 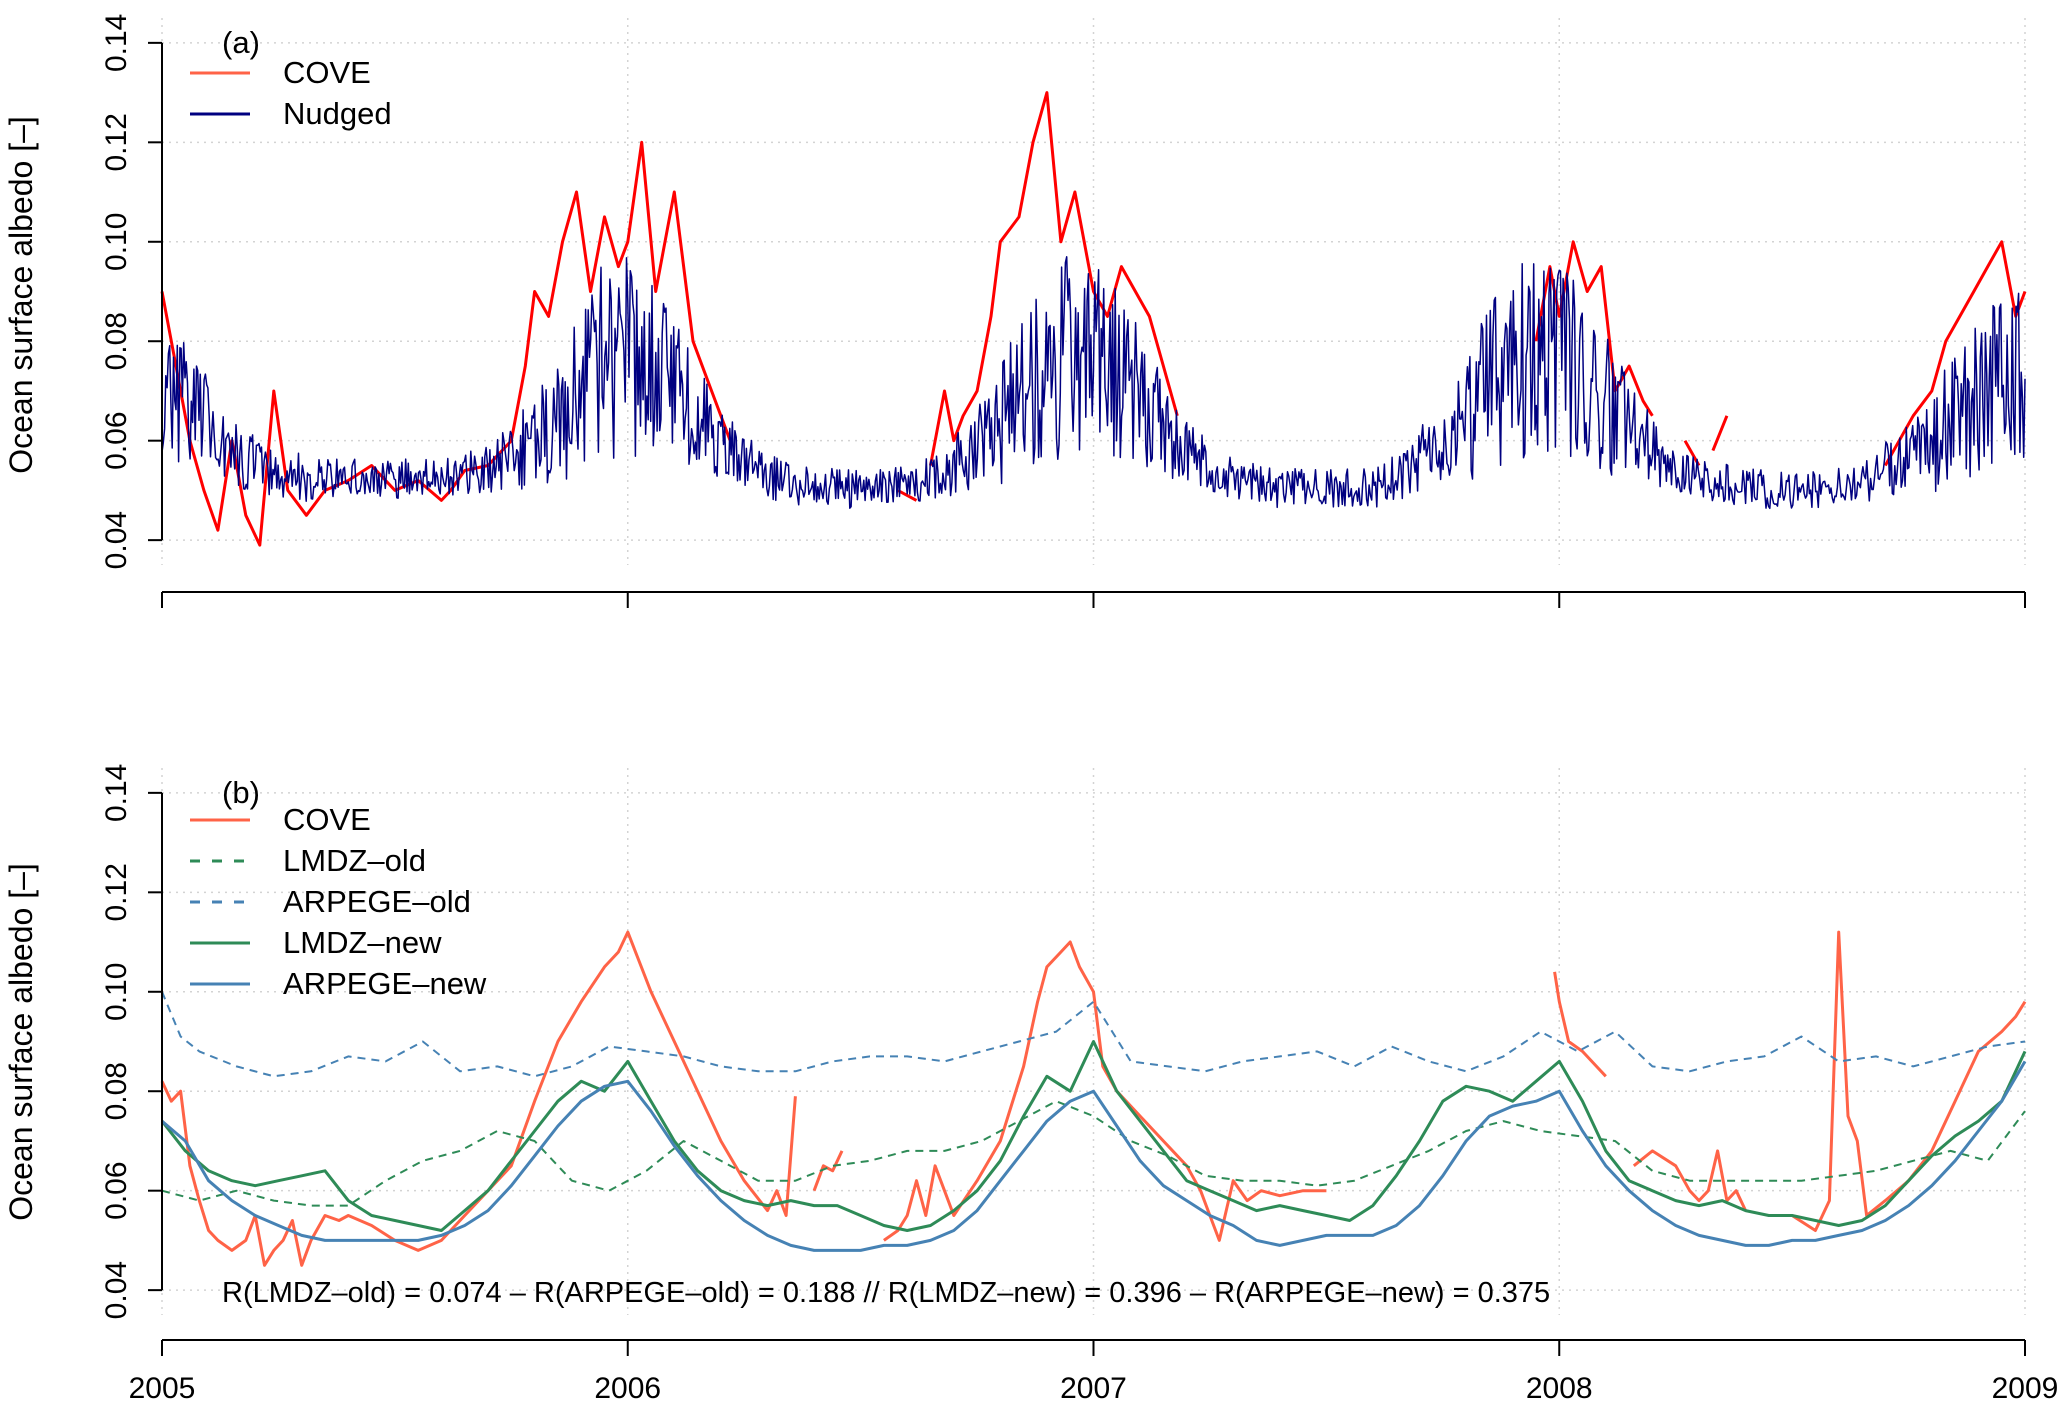 I want to click on panel-b-y-tick-label: 0.04, so click(x=116, y=1290).